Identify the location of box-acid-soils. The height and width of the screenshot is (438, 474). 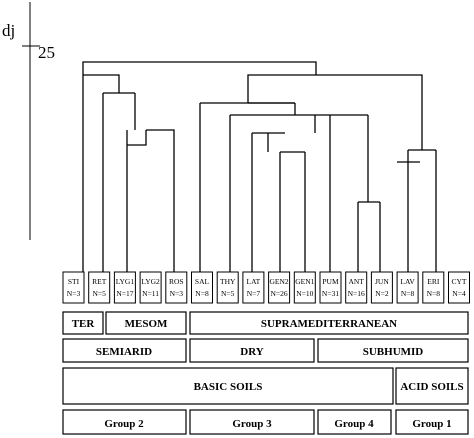
(432, 386).